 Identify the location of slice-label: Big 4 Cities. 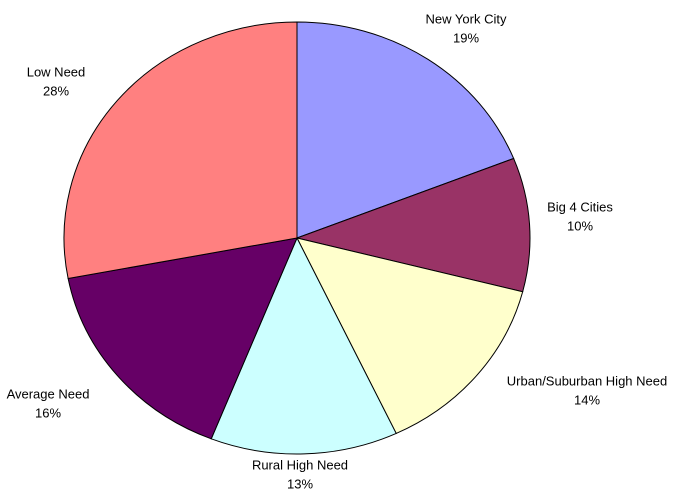
(580, 206).